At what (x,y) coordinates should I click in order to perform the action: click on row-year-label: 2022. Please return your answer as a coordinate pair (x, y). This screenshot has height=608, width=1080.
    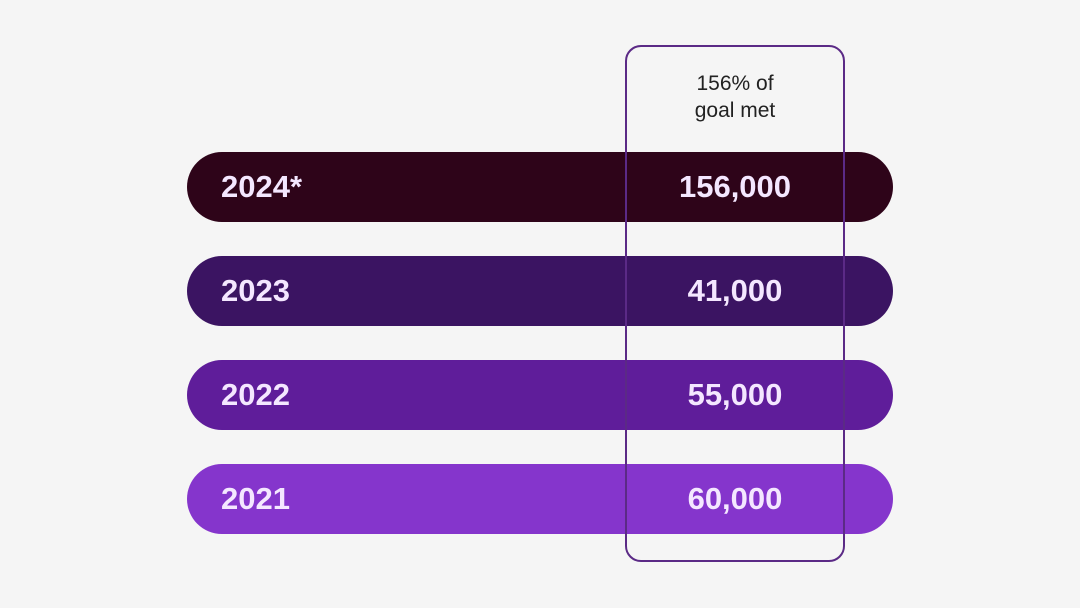
    Looking at the image, I should click on (255, 394).